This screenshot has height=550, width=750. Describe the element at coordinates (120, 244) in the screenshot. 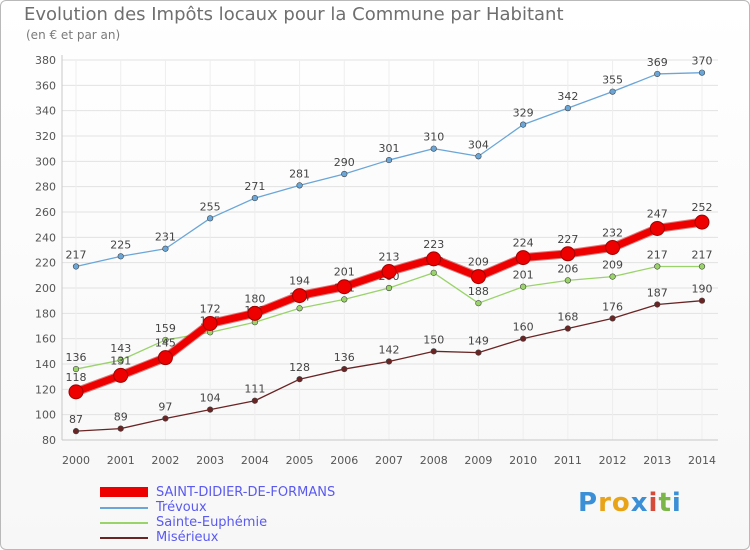

I see `data-label: 225` at that location.